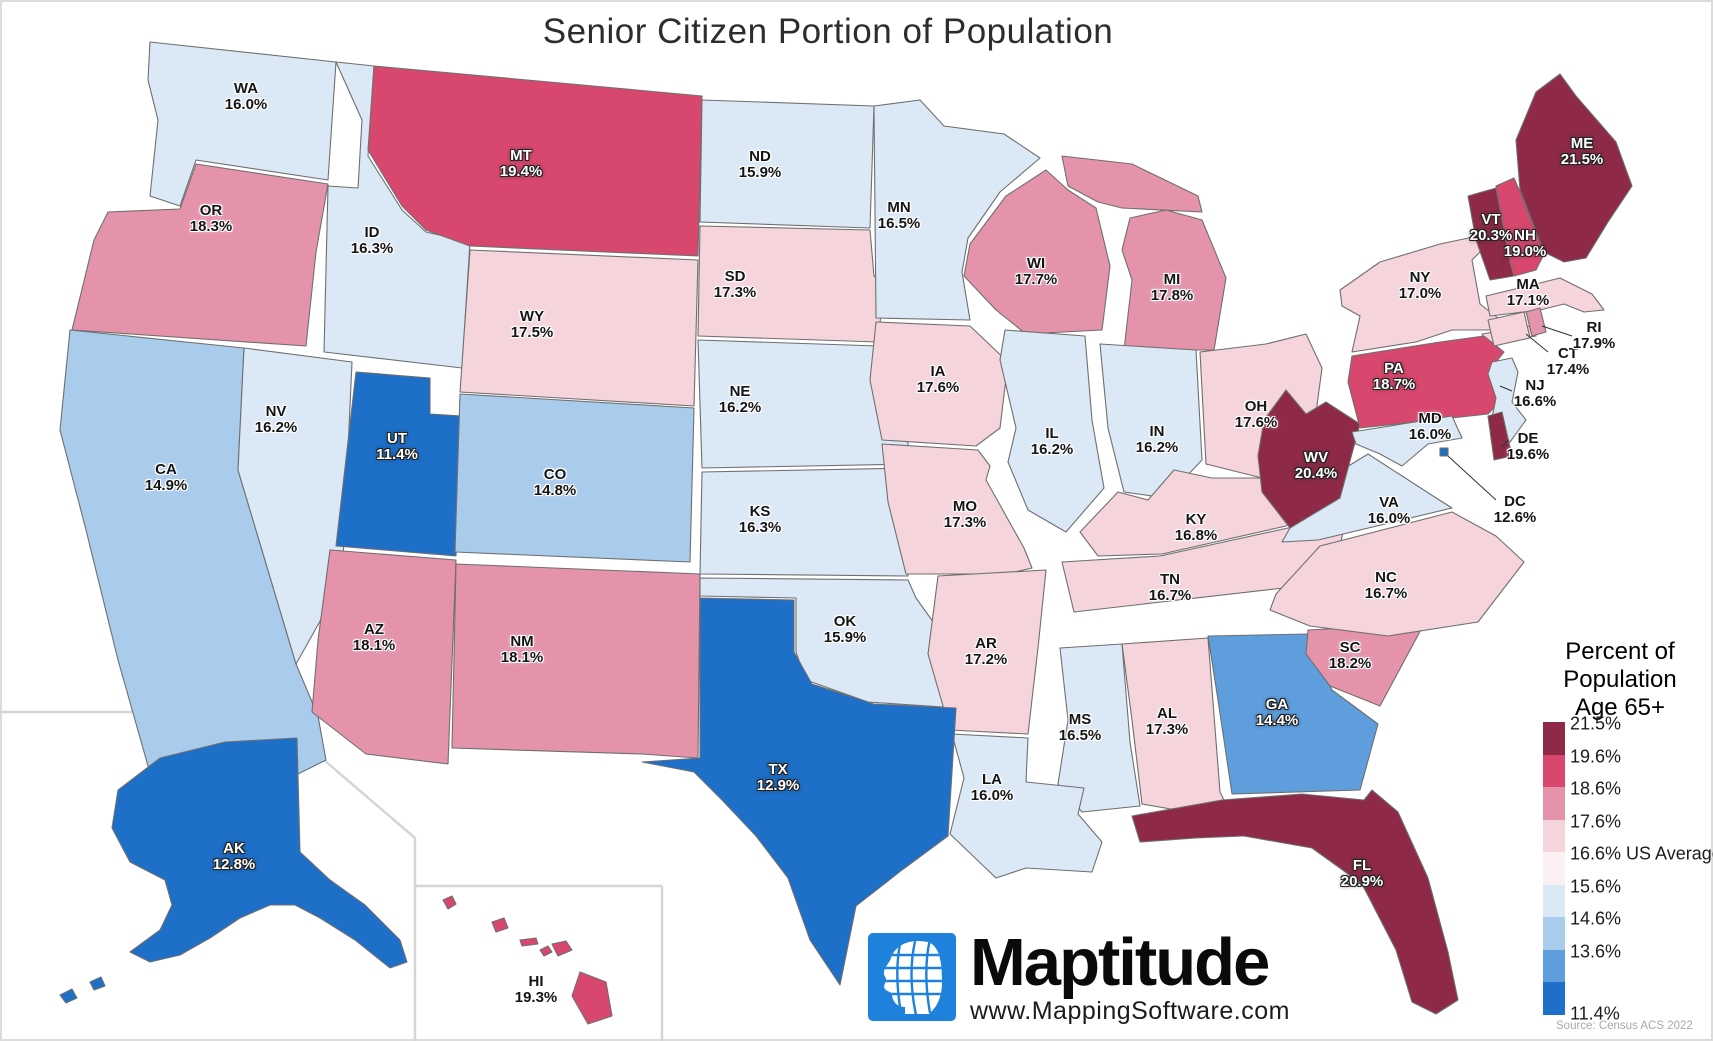 Image resolution: width=1713 pixels, height=1041 pixels. What do you see at coordinates (1509, 329) in the screenshot?
I see `state-shape-ct` at bounding box center [1509, 329].